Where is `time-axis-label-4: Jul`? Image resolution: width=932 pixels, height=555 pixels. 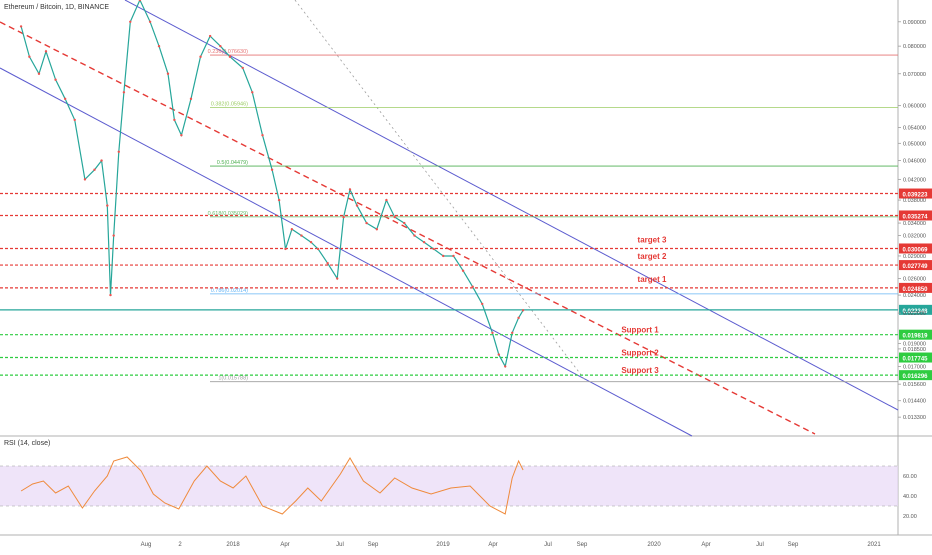
time-axis-label-4: Jul is located at coordinates (340, 545).